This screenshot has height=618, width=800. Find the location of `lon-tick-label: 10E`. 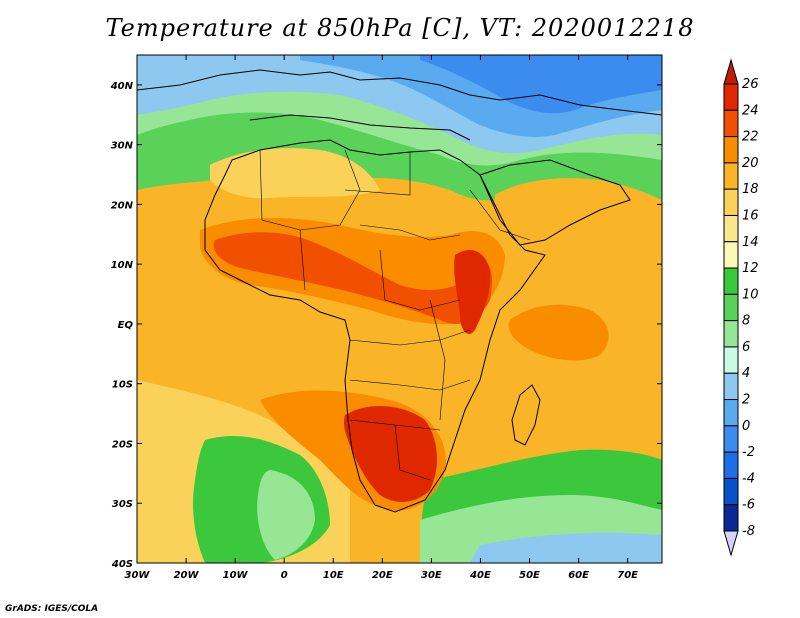

lon-tick-label: 10E is located at coordinates (333, 575).